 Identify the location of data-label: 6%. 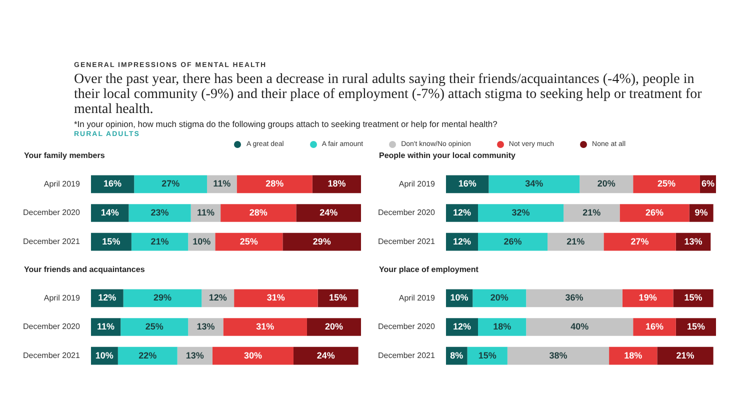
(707, 183).